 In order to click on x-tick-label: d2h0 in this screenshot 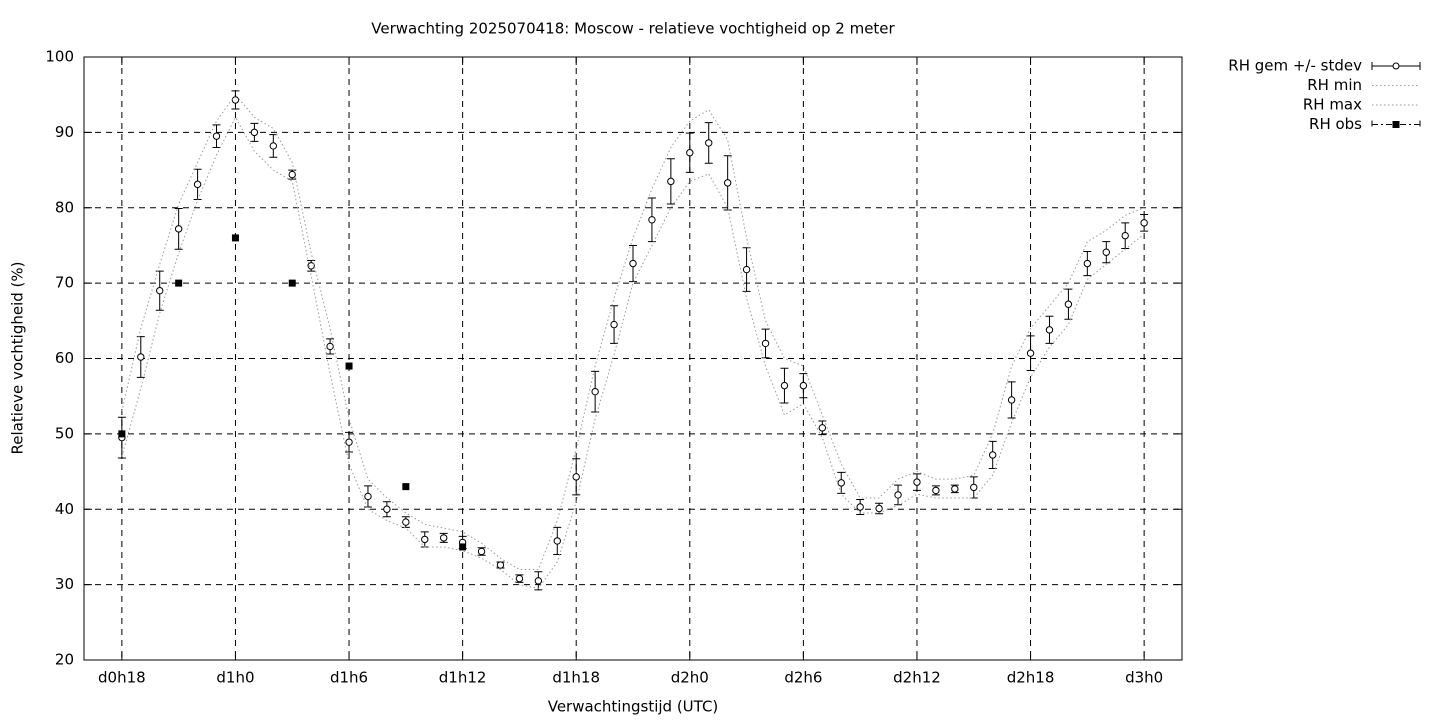, I will do `click(690, 678)`.